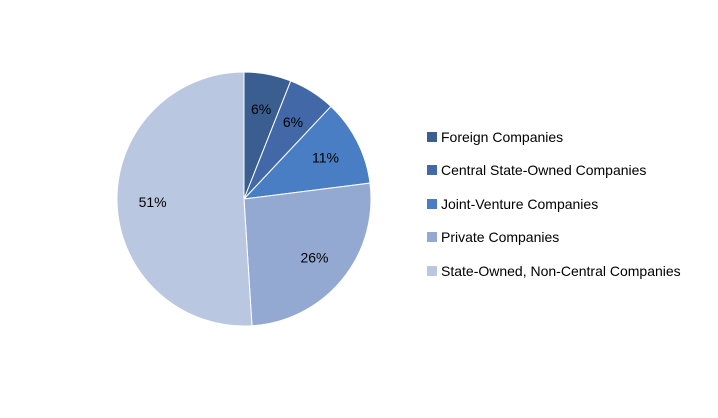  What do you see at coordinates (561, 270) in the screenshot?
I see `legend-label: State-Owned, Non-Central Companies` at bounding box center [561, 270].